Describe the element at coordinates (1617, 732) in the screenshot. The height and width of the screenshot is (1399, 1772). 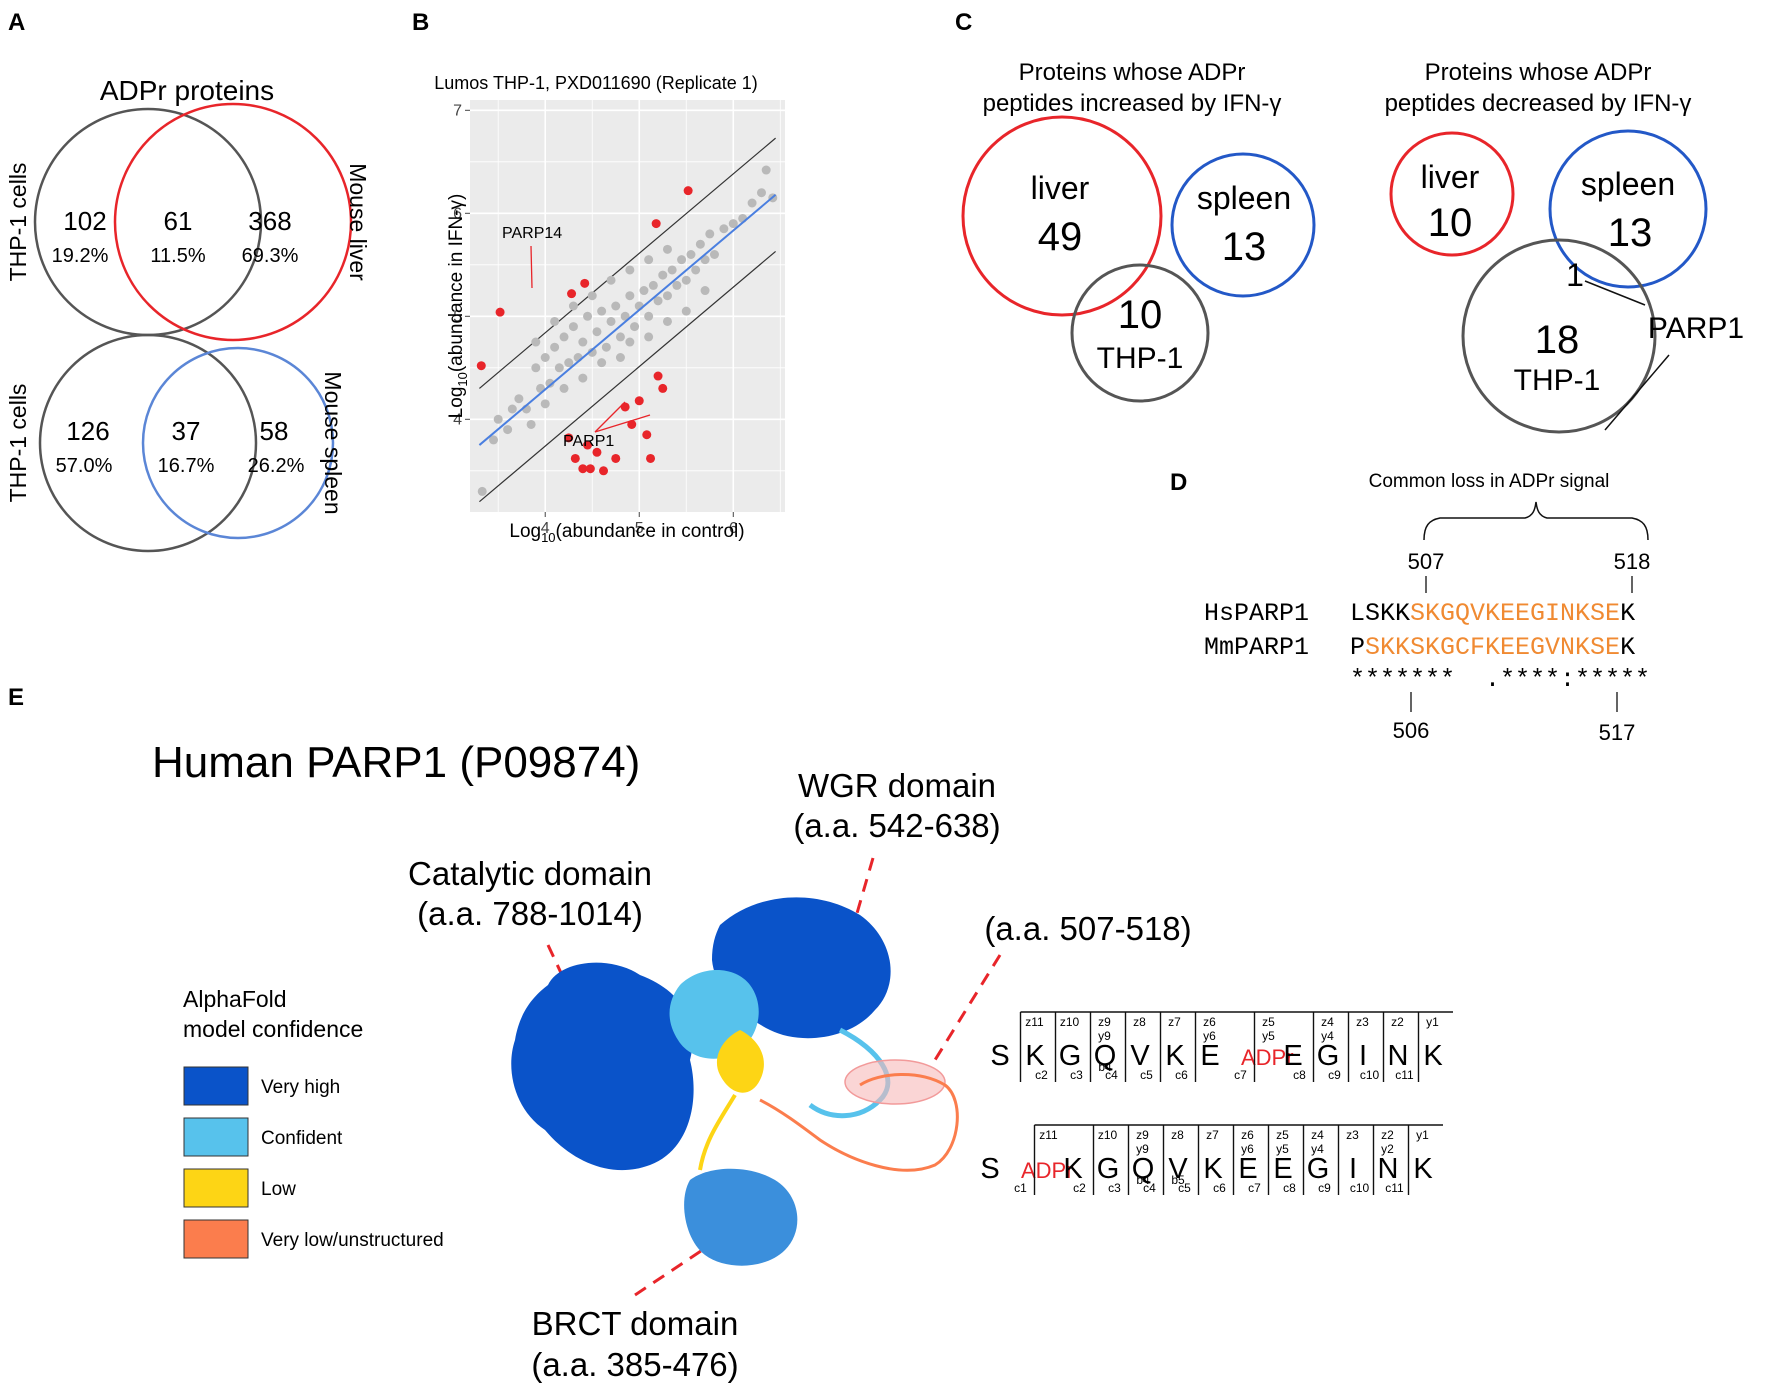
I see `pos-517: 517` at that location.